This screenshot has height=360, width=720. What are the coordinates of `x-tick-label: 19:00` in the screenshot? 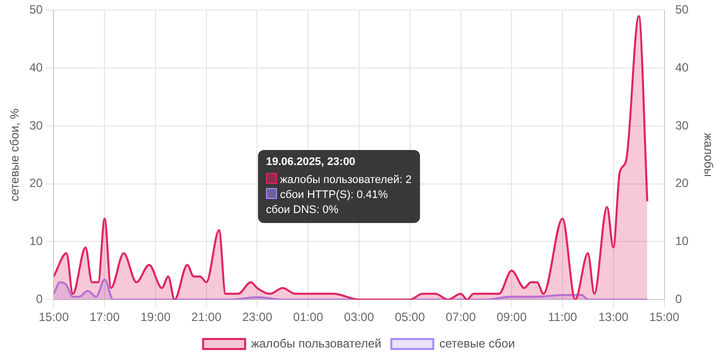 It's located at (155, 317).